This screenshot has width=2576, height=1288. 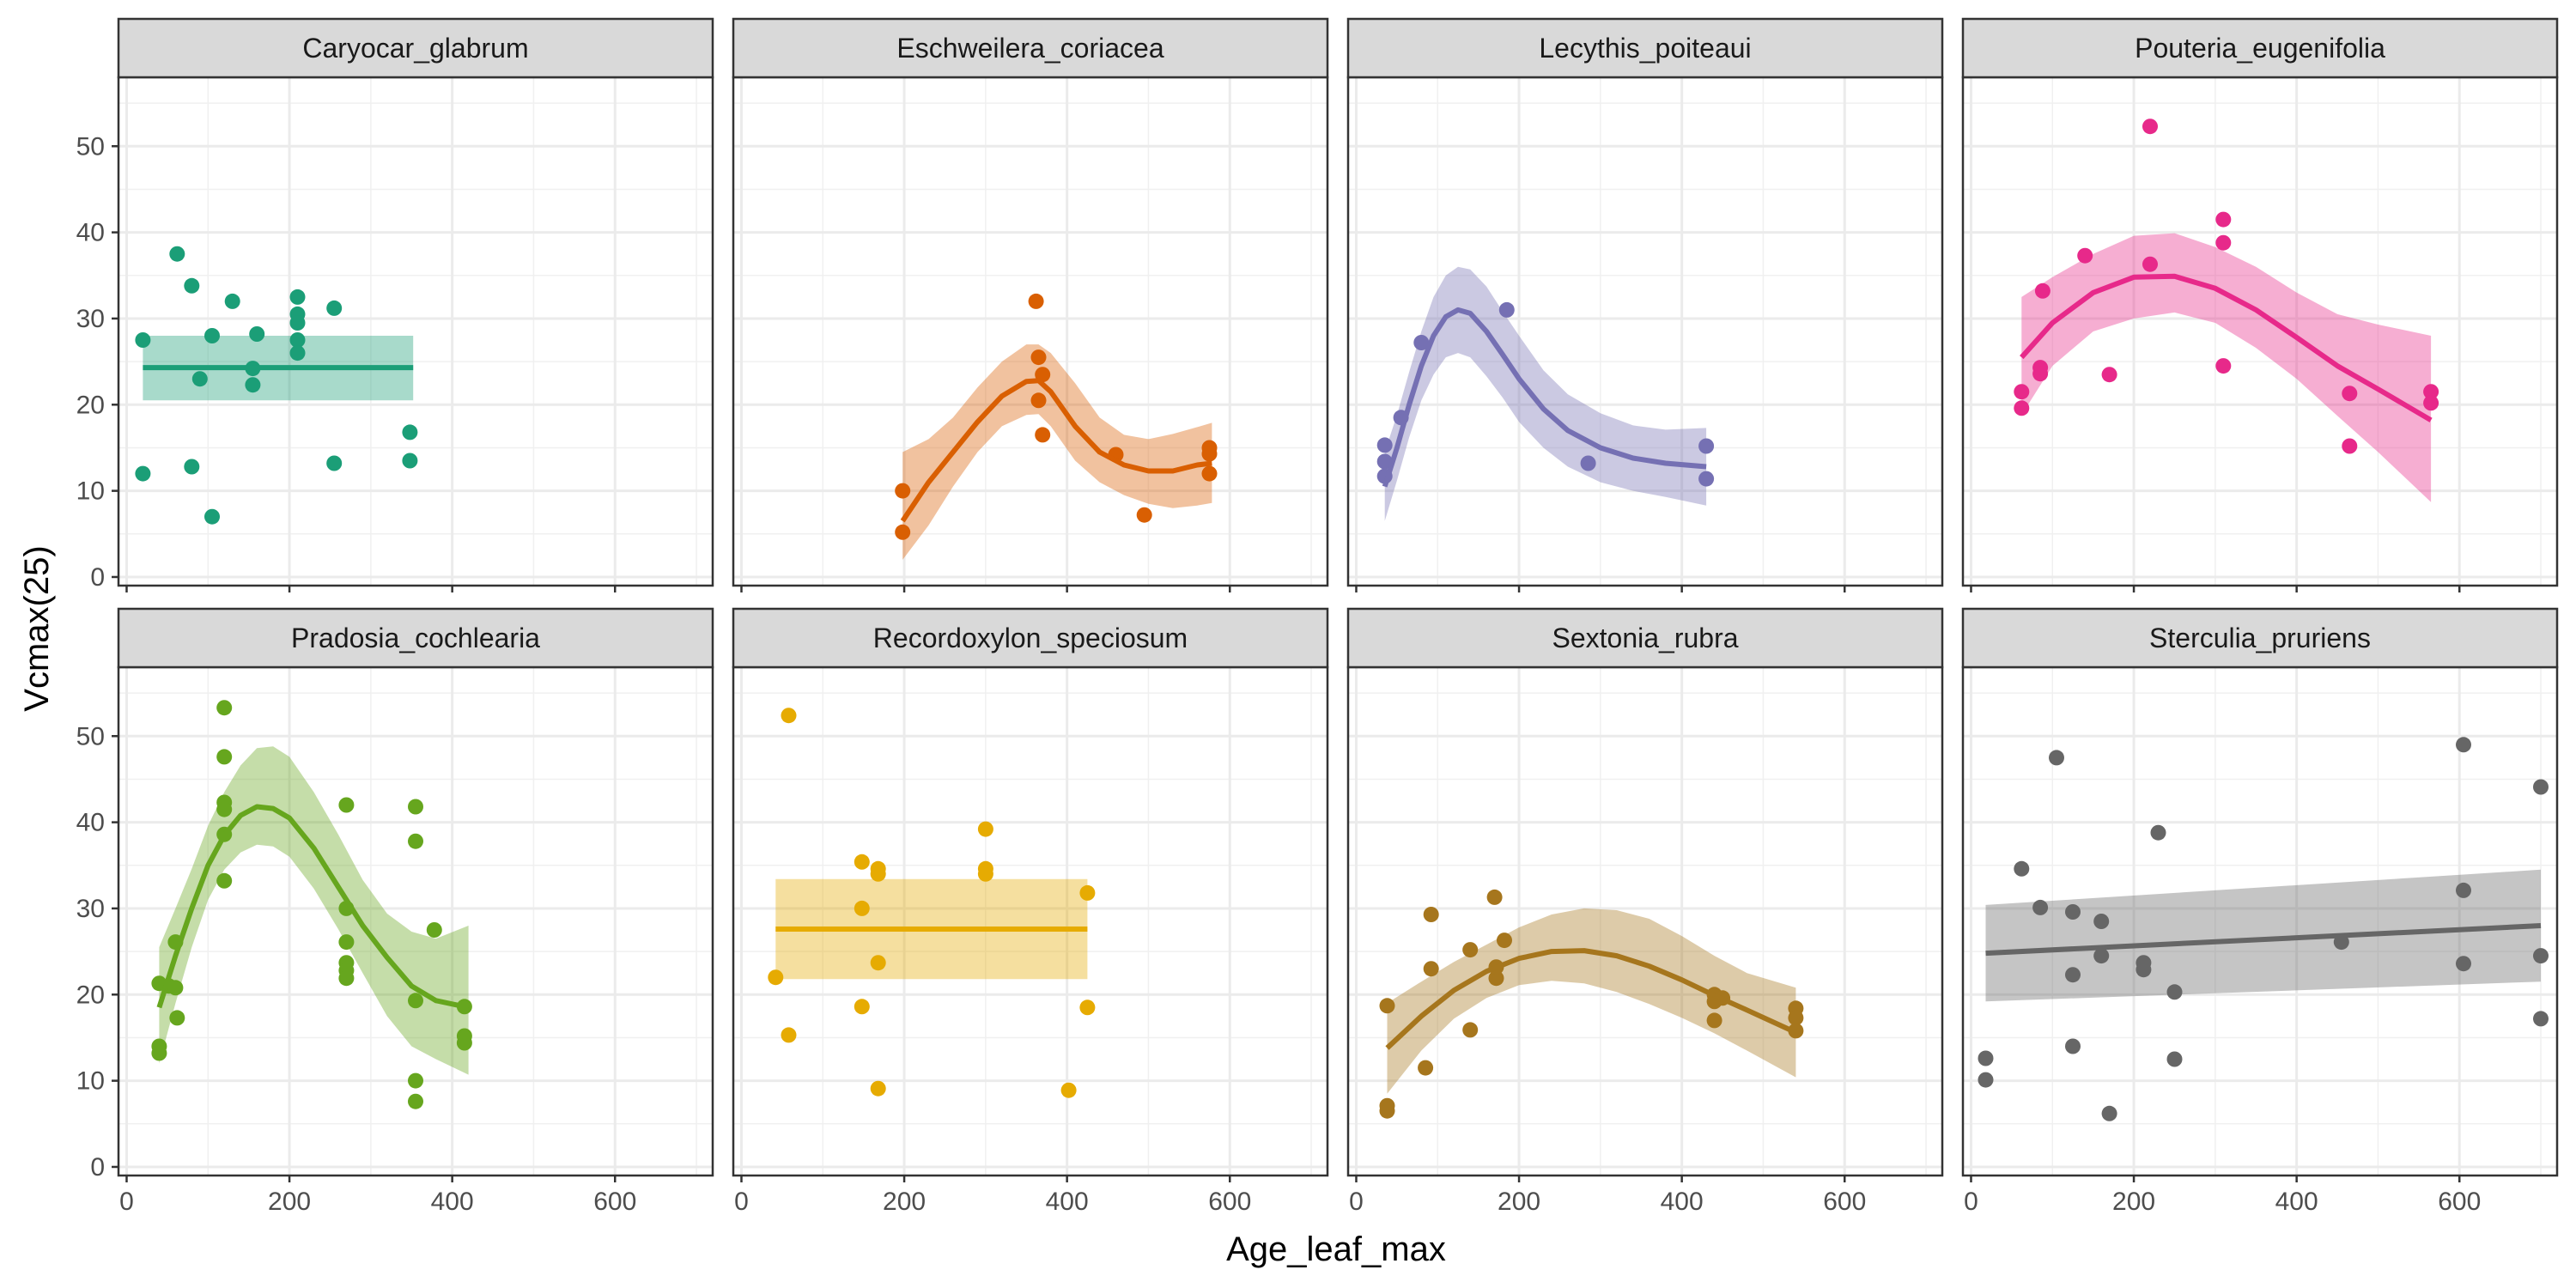 I want to click on facet-strip-label: Lecythis_poiteaui, so click(x=1645, y=48).